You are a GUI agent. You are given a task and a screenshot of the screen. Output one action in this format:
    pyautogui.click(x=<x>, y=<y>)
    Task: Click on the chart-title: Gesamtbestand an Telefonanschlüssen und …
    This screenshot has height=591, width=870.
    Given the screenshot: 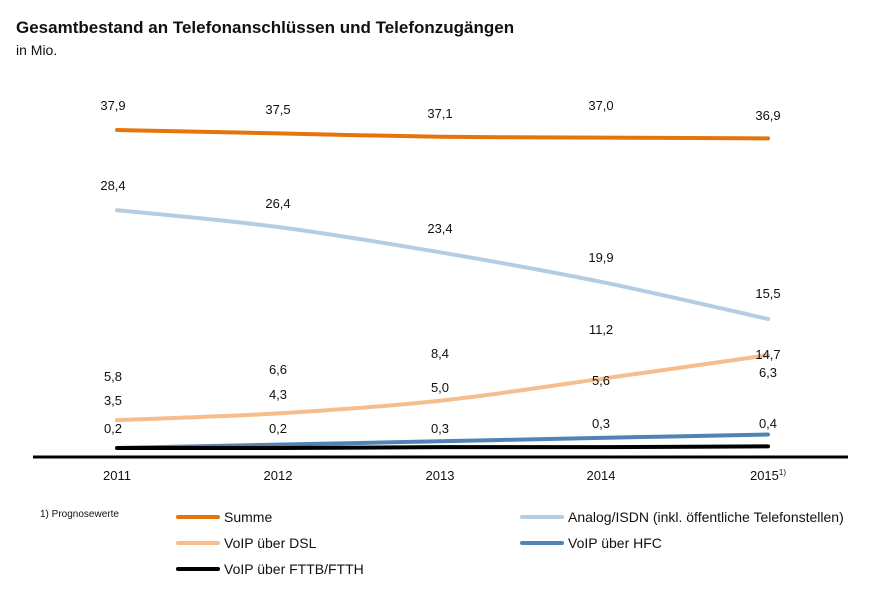 What is the action you would take?
    pyautogui.click(x=265, y=27)
    